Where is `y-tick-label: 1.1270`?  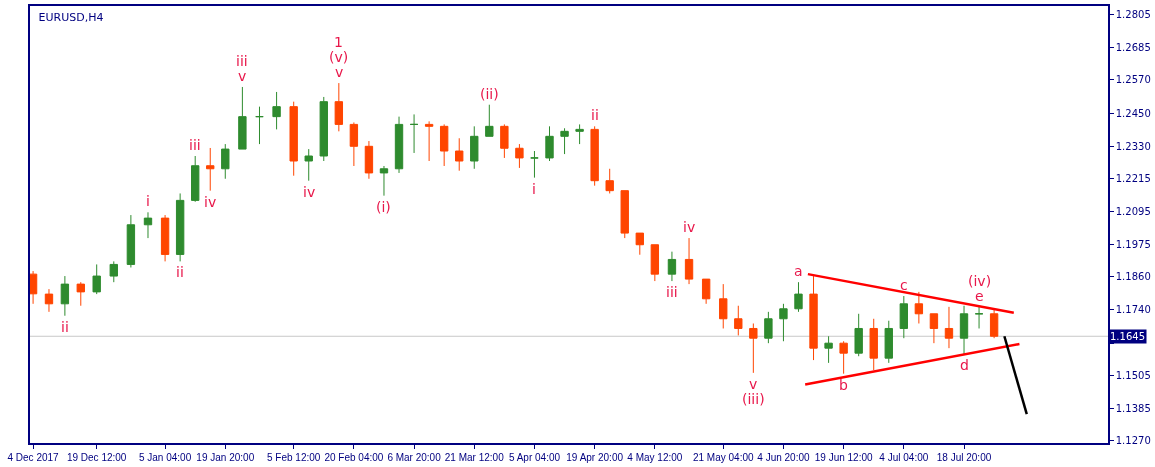 y-tick-label: 1.1270 is located at coordinates (1133, 440).